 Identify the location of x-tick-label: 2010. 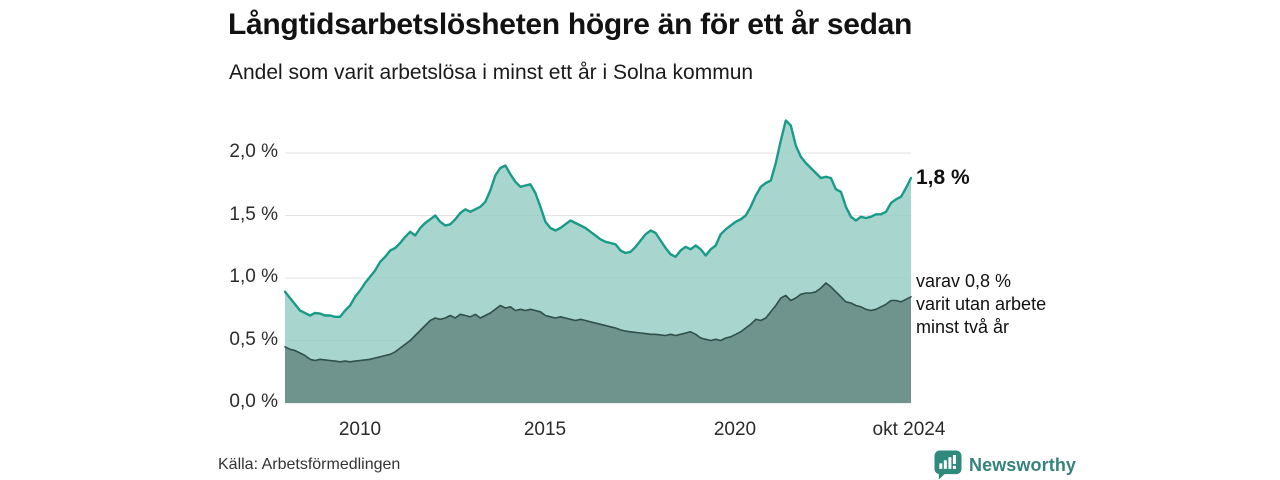
(360, 429).